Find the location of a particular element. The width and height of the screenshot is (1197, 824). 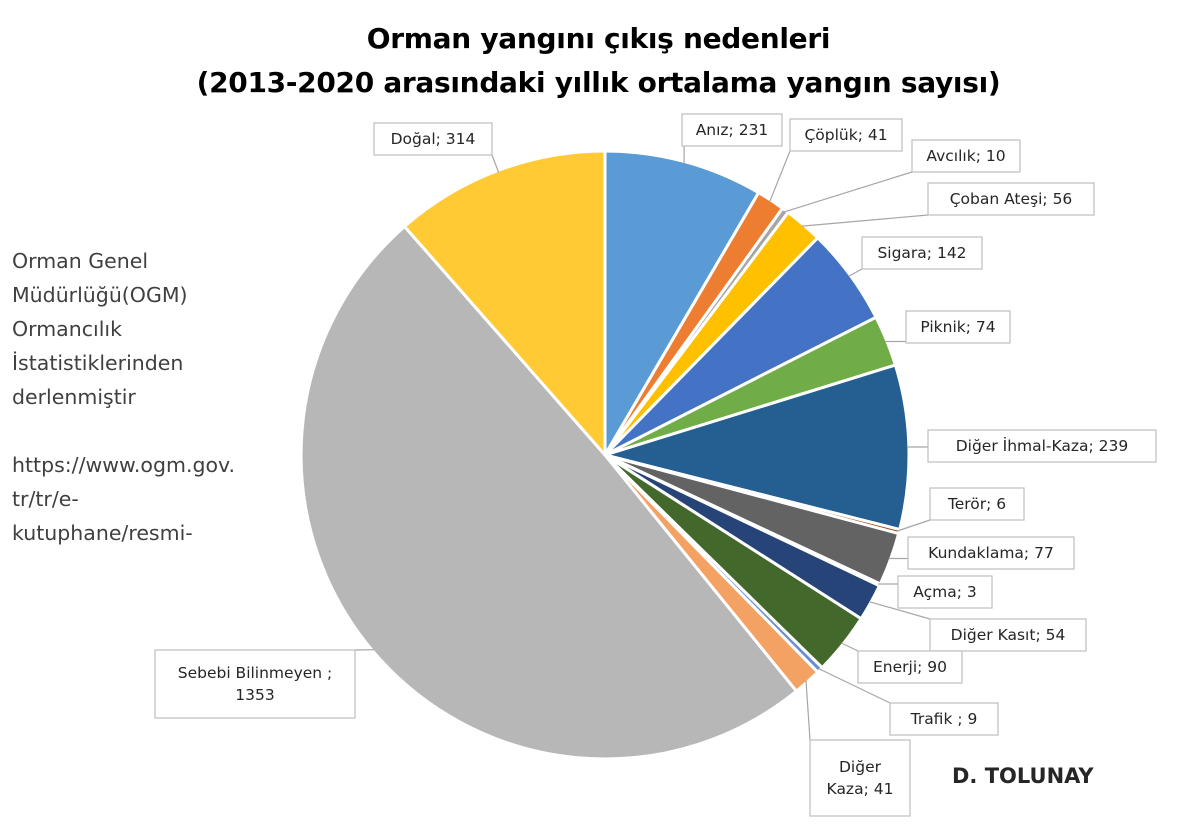

source-url-line: tr/tr/e- is located at coordinates (45, 499).